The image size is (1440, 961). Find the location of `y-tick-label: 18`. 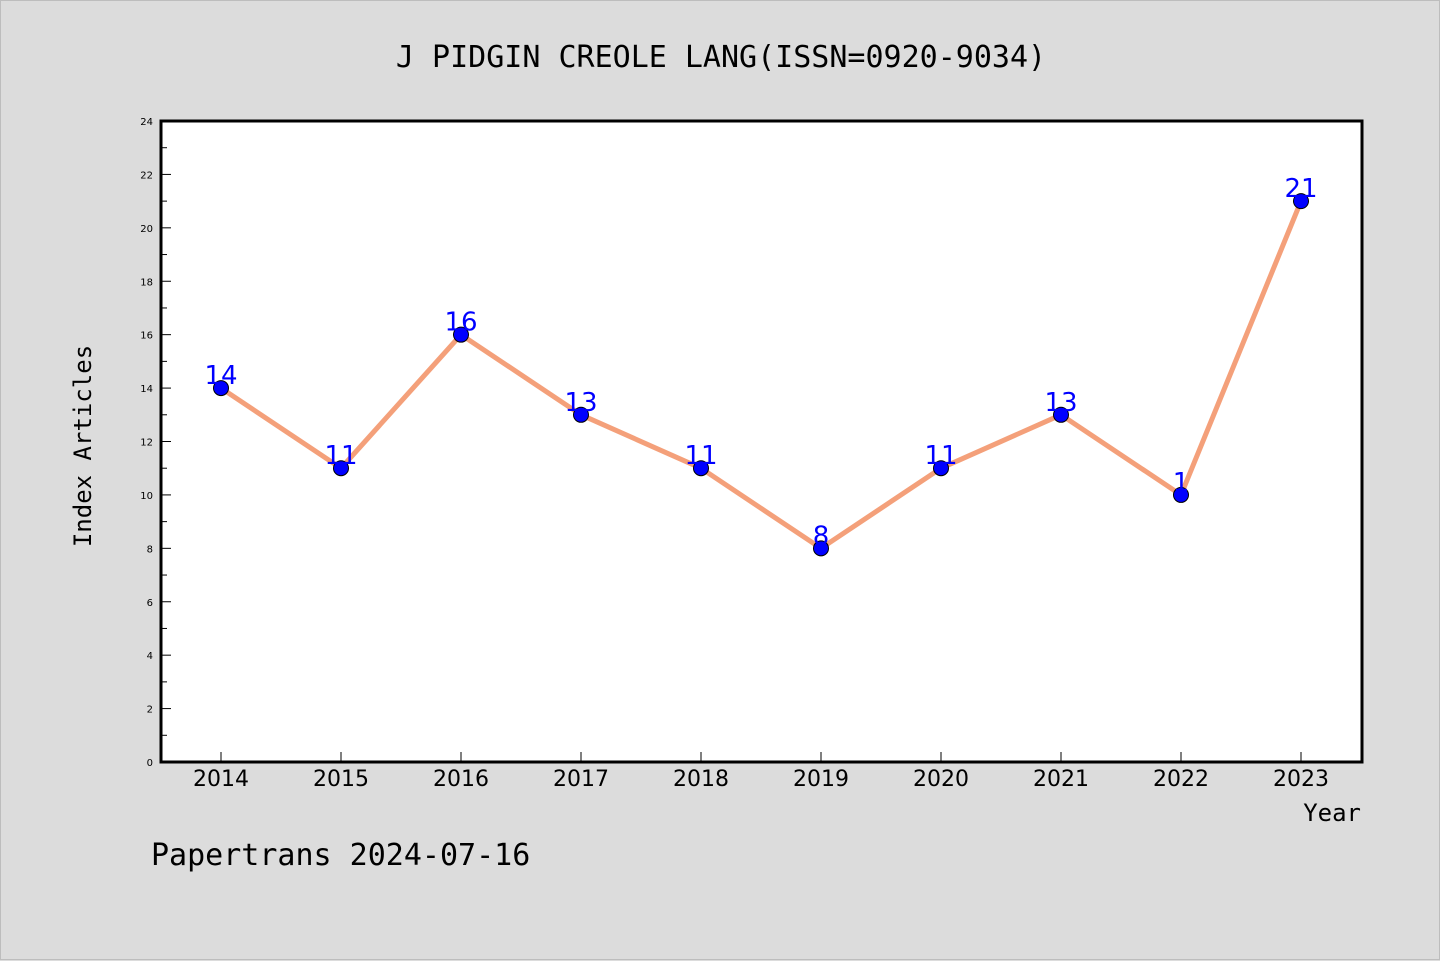

y-tick-label: 18 is located at coordinates (146, 282).